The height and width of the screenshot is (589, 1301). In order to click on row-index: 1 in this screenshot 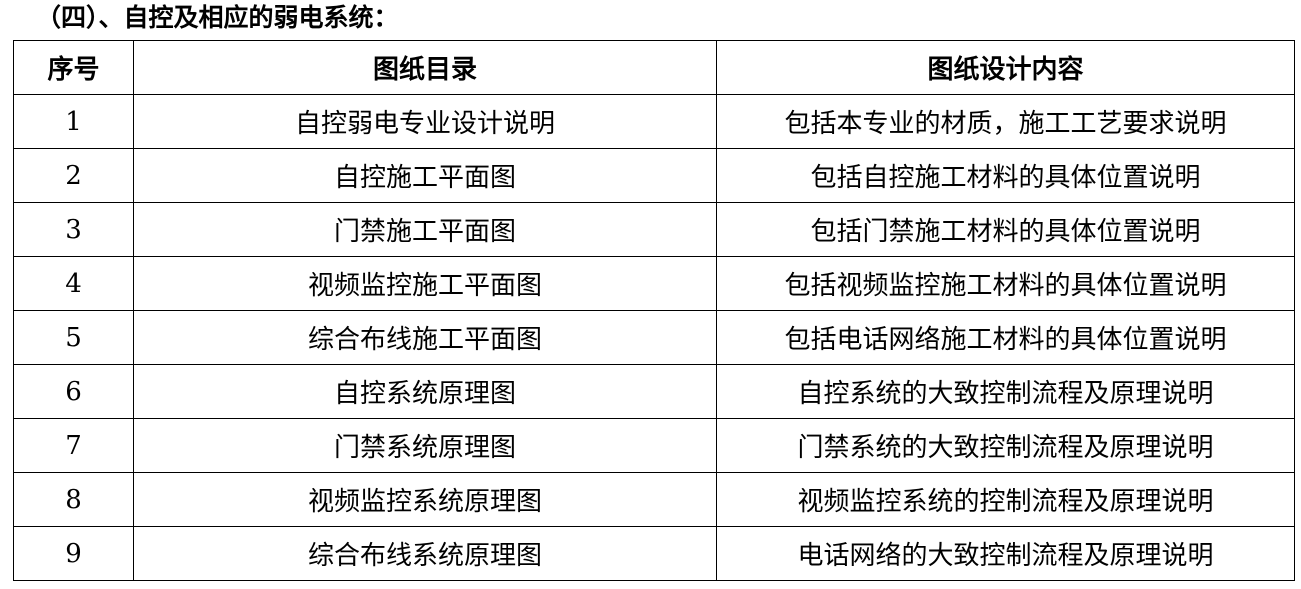, I will do `click(73, 121)`.